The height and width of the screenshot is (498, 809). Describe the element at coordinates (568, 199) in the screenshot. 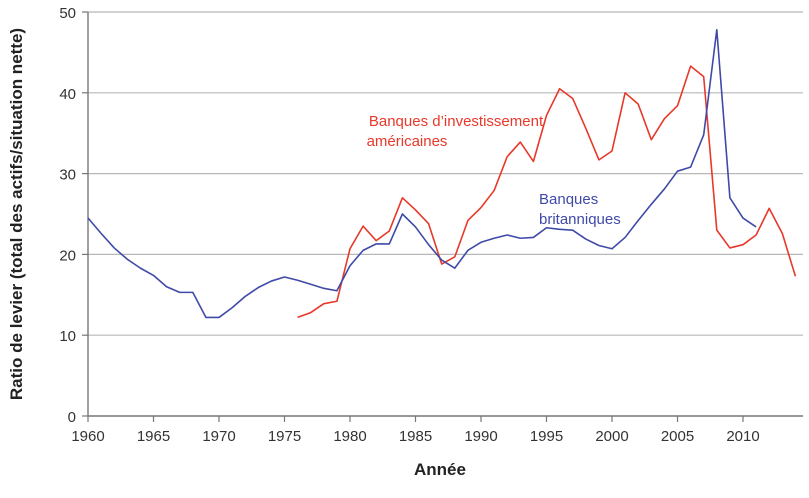

I see `series-label: Banques` at that location.